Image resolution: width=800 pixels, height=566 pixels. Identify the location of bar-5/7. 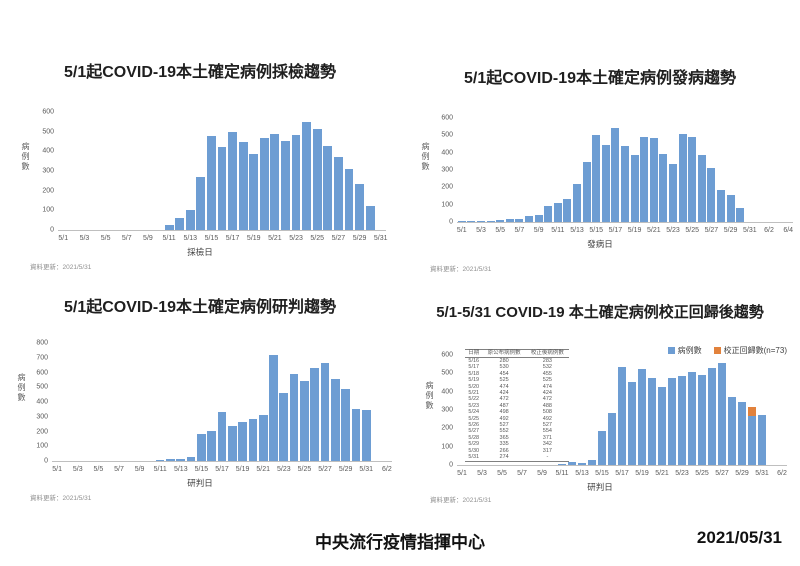
(519, 220).